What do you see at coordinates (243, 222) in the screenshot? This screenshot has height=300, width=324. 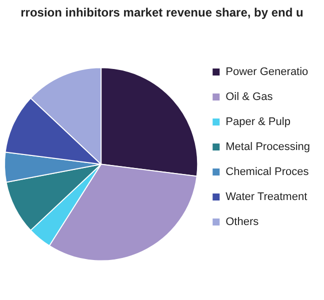 I see `legend-label: Others` at bounding box center [243, 222].